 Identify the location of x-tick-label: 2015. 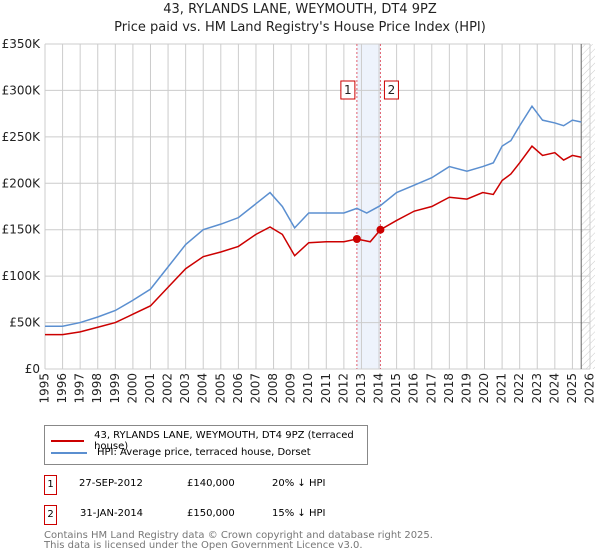
(396, 388).